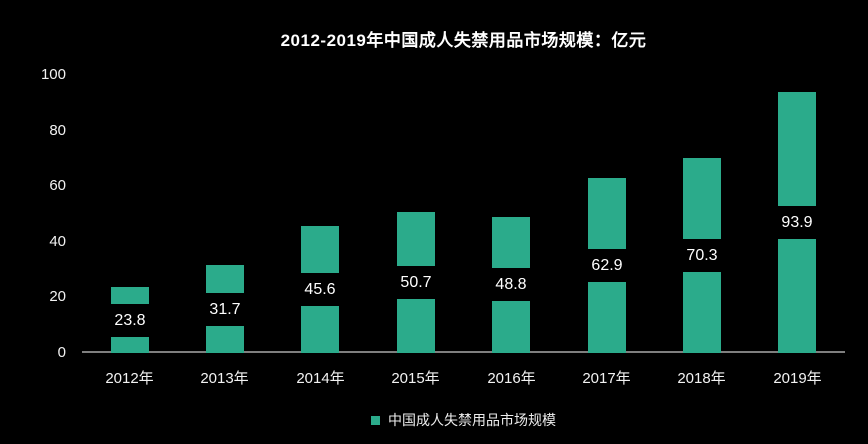 The height and width of the screenshot is (444, 868). I want to click on bar-value-band: 48.8, so click(511, 284).